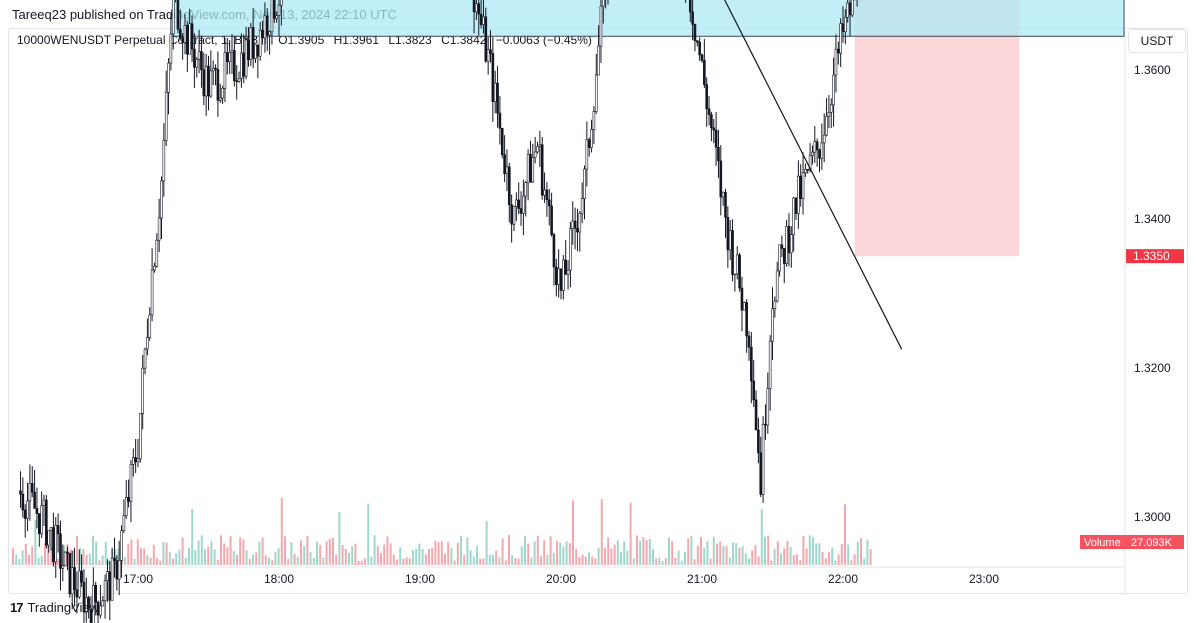 The width and height of the screenshot is (1200, 623). Describe the element at coordinates (17, 607) in the screenshot. I see `tradingview-logo-icon: 17` at that location.